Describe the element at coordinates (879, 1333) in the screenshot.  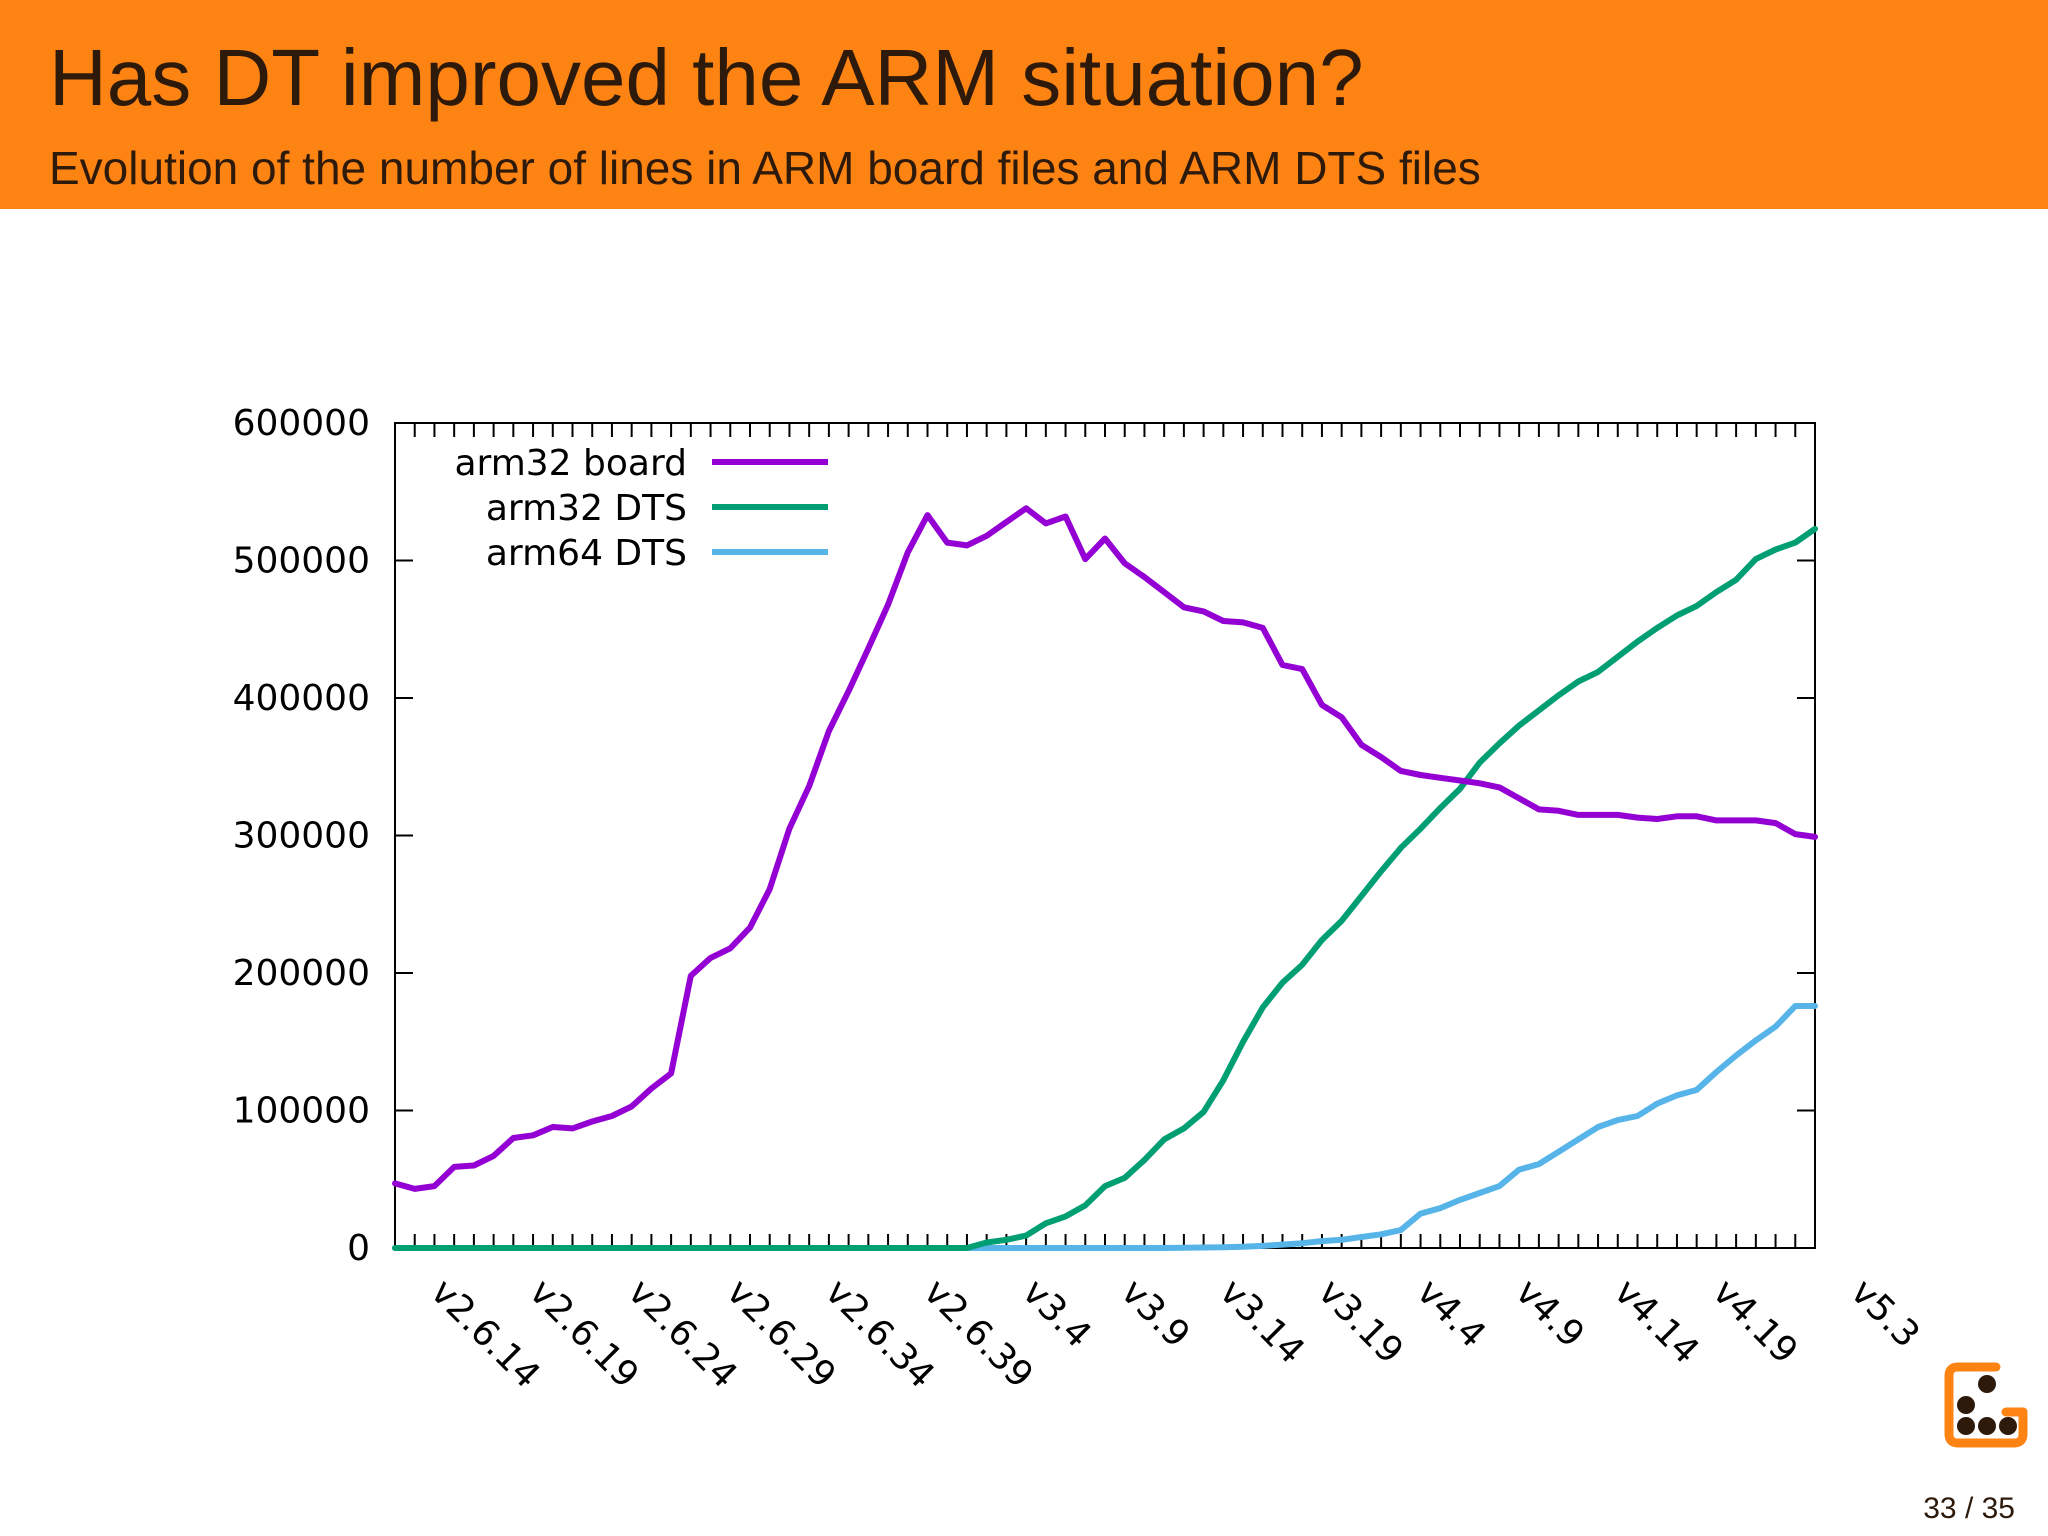
I see `x-tick-label: v2.6.34` at that location.